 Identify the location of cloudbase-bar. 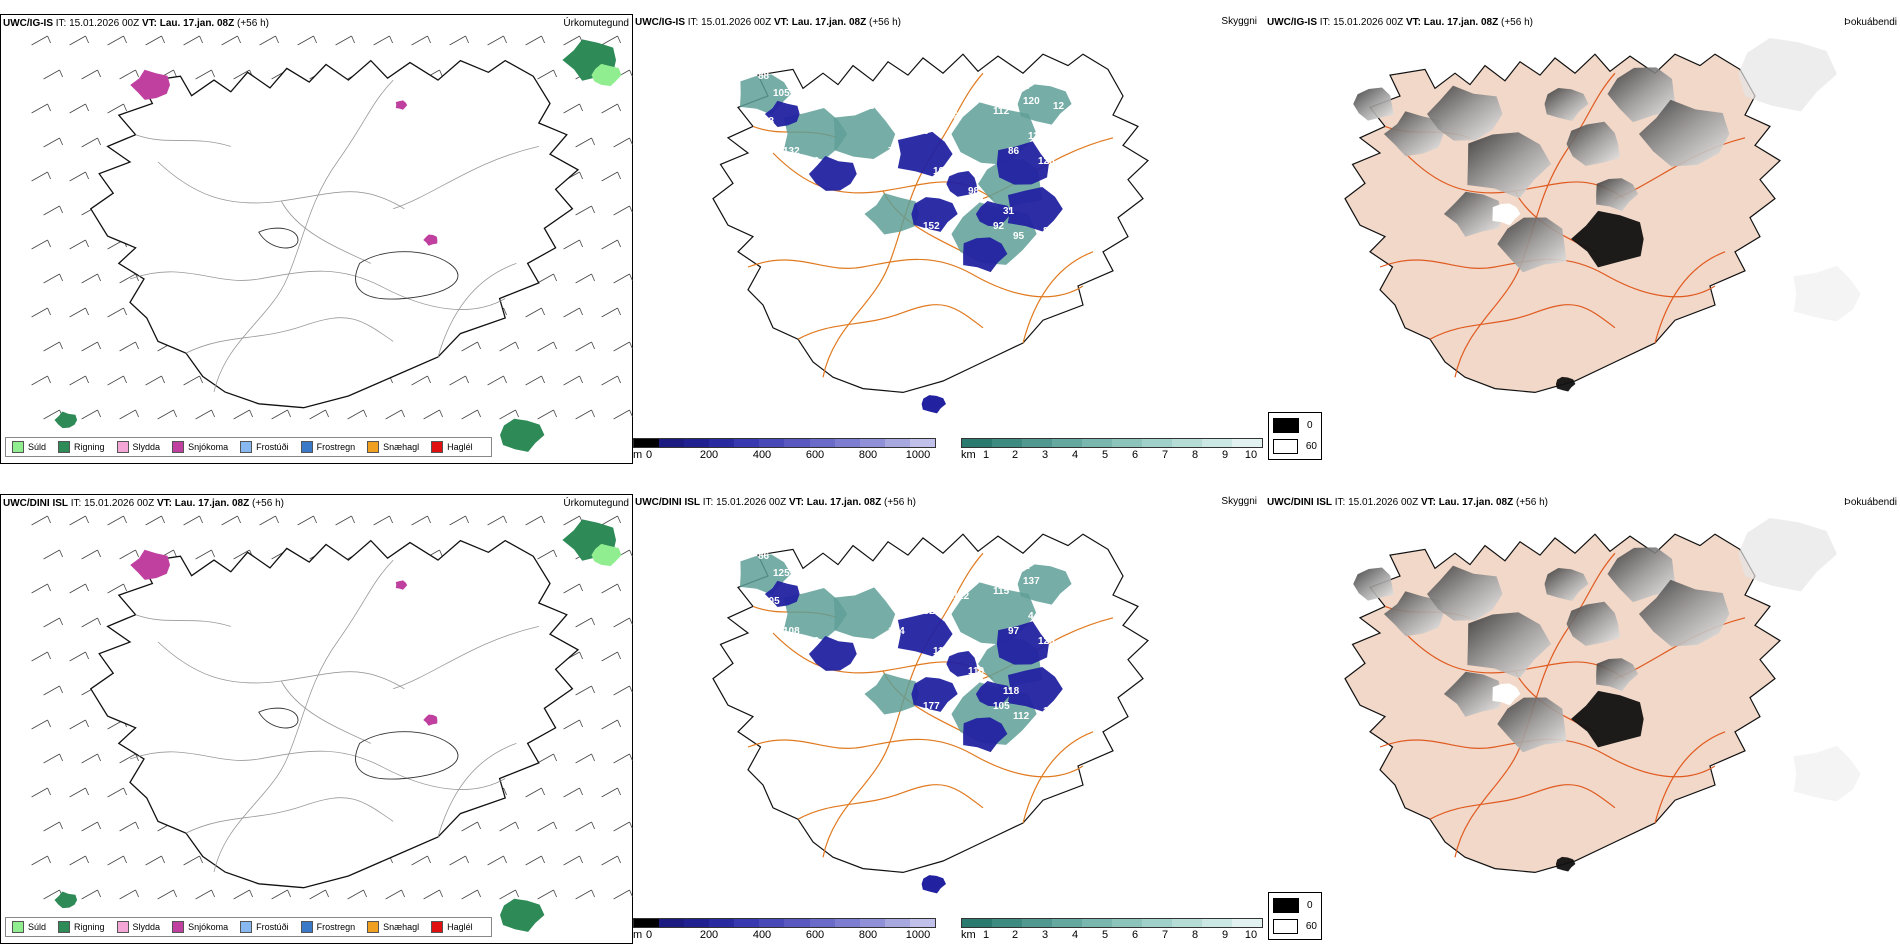
(784, 923).